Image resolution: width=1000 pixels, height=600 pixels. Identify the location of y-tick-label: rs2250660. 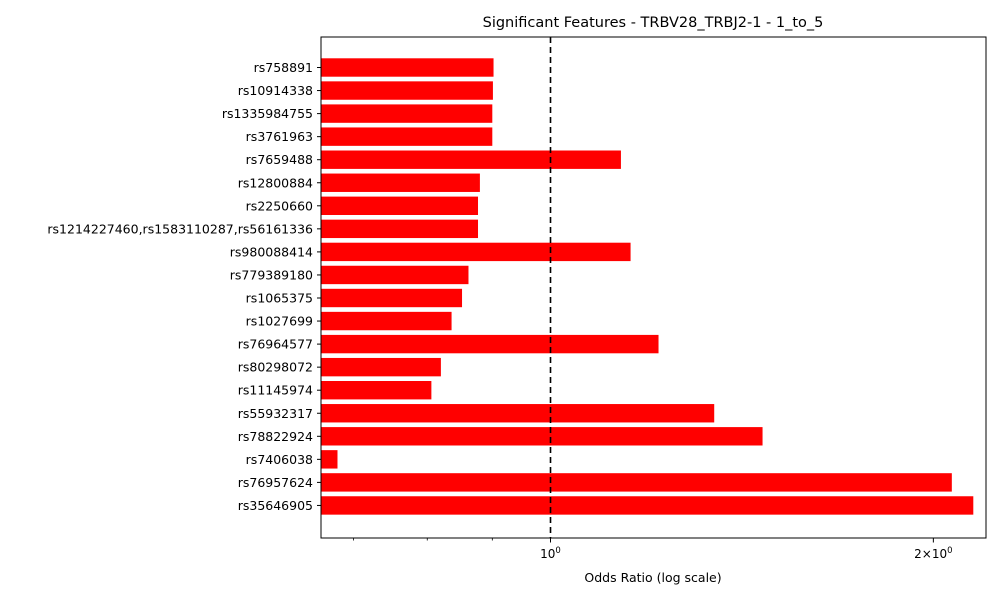
(279, 205).